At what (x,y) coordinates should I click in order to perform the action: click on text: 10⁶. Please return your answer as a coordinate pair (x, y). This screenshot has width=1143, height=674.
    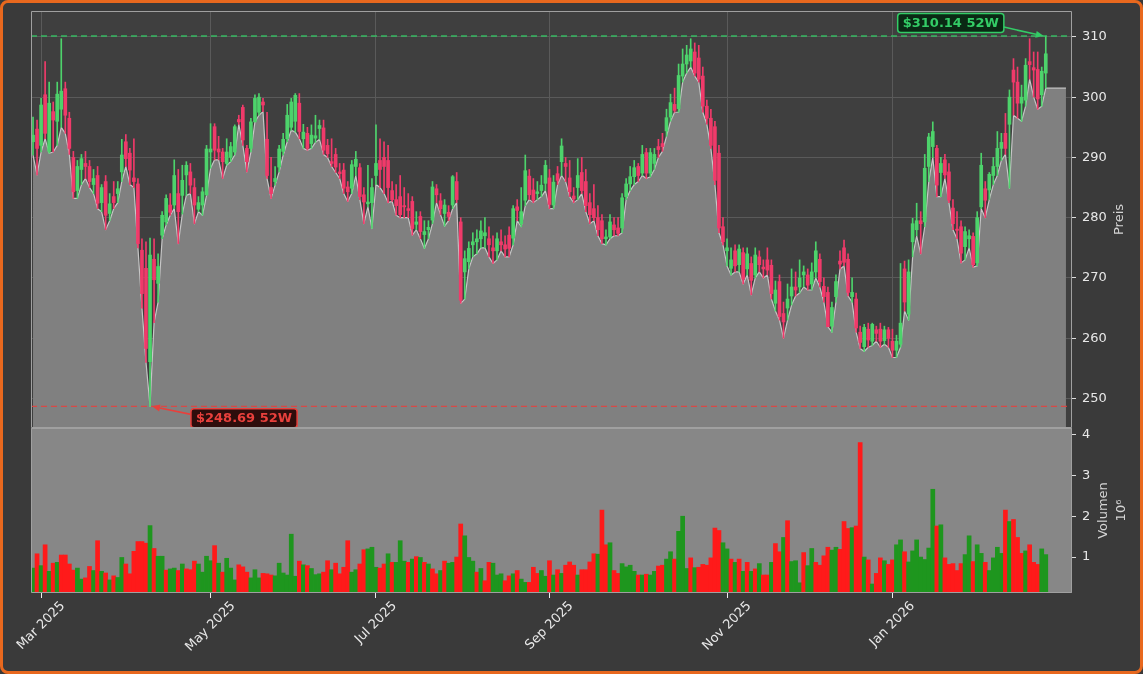
    Looking at the image, I should click on (1120, 510).